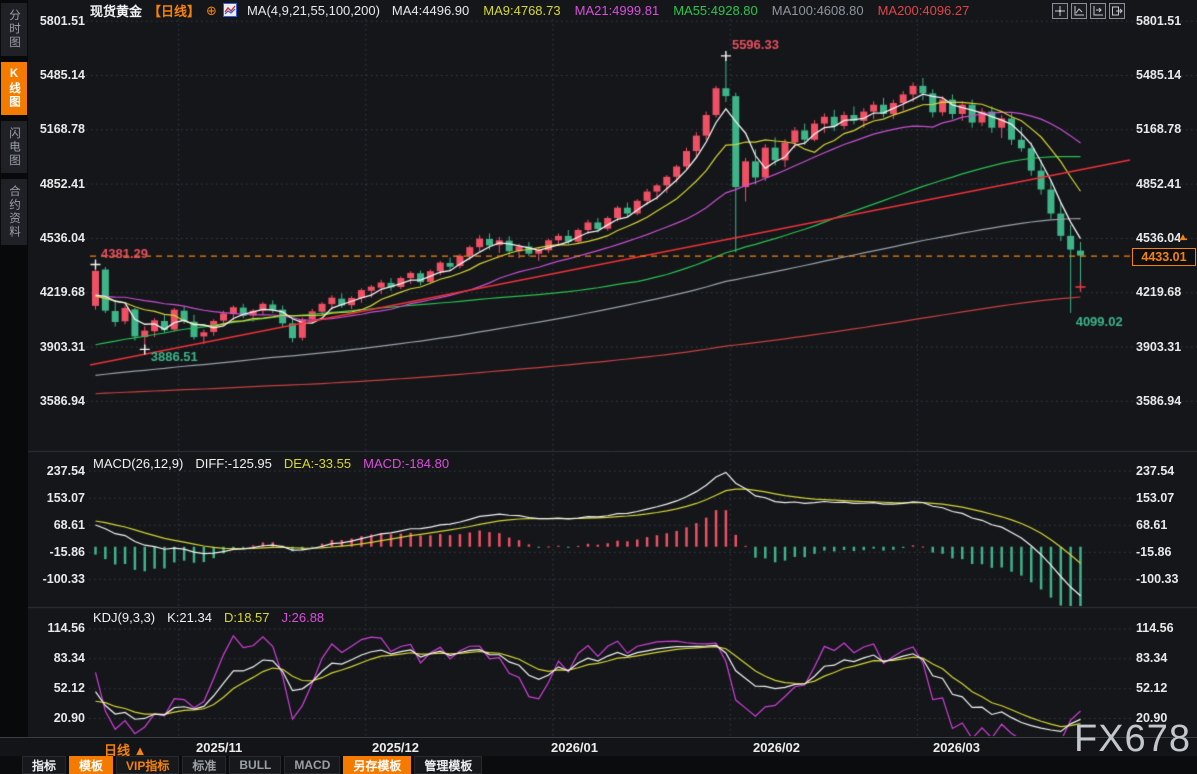 This screenshot has height=774, width=1197. Describe the element at coordinates (211, 10) in the screenshot. I see `circle-plus-icon: ⊕` at that location.